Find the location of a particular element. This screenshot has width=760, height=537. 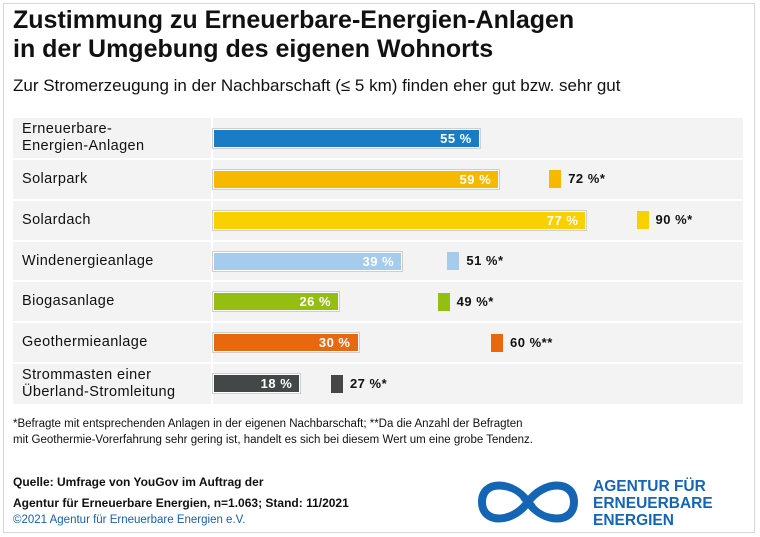

category-label: Strommasten einer Überland-Stromleitung is located at coordinates (98, 384).